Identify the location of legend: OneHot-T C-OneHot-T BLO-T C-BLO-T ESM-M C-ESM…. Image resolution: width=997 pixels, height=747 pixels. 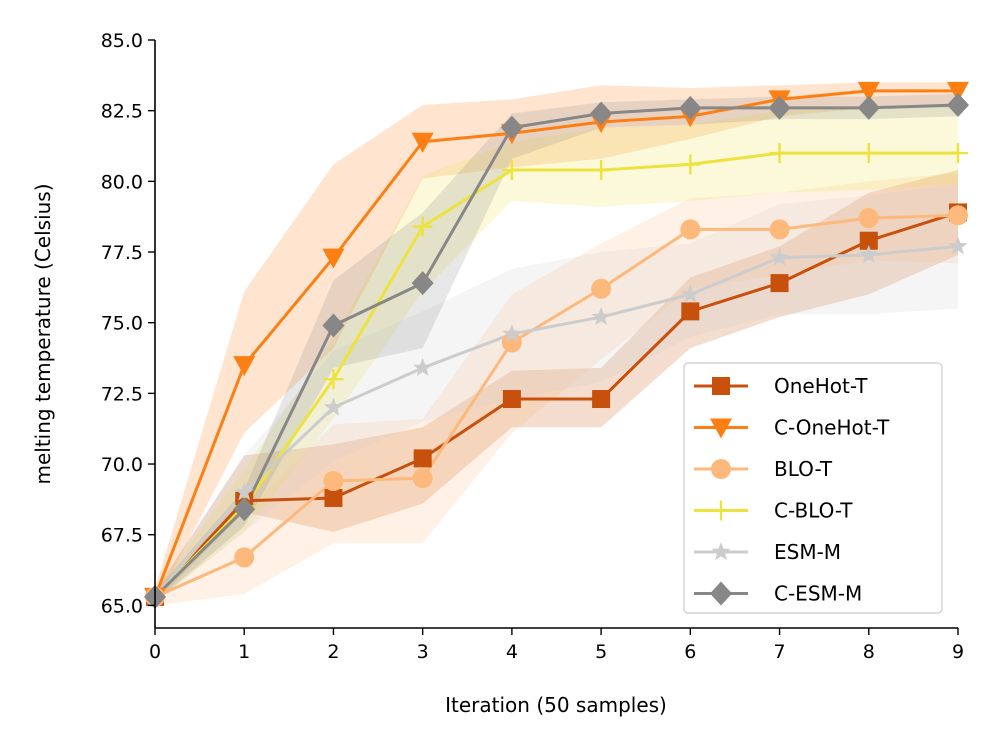
(813, 488).